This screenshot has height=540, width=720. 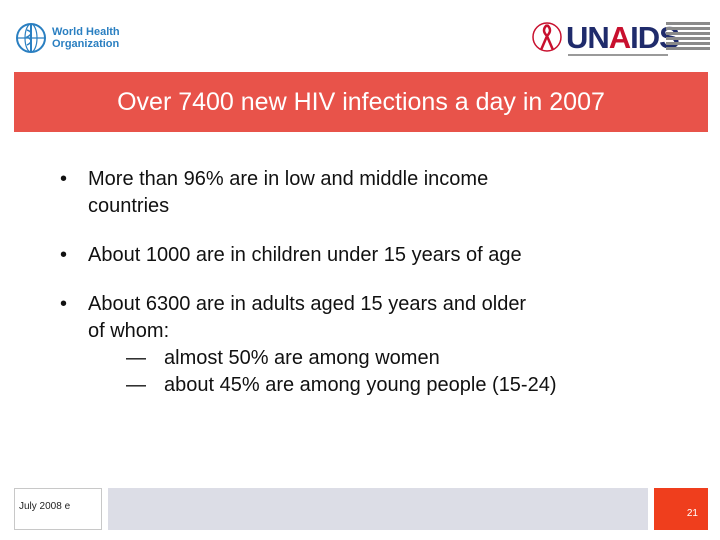 I want to click on who-name-line2: Organization, so click(x=86, y=44).